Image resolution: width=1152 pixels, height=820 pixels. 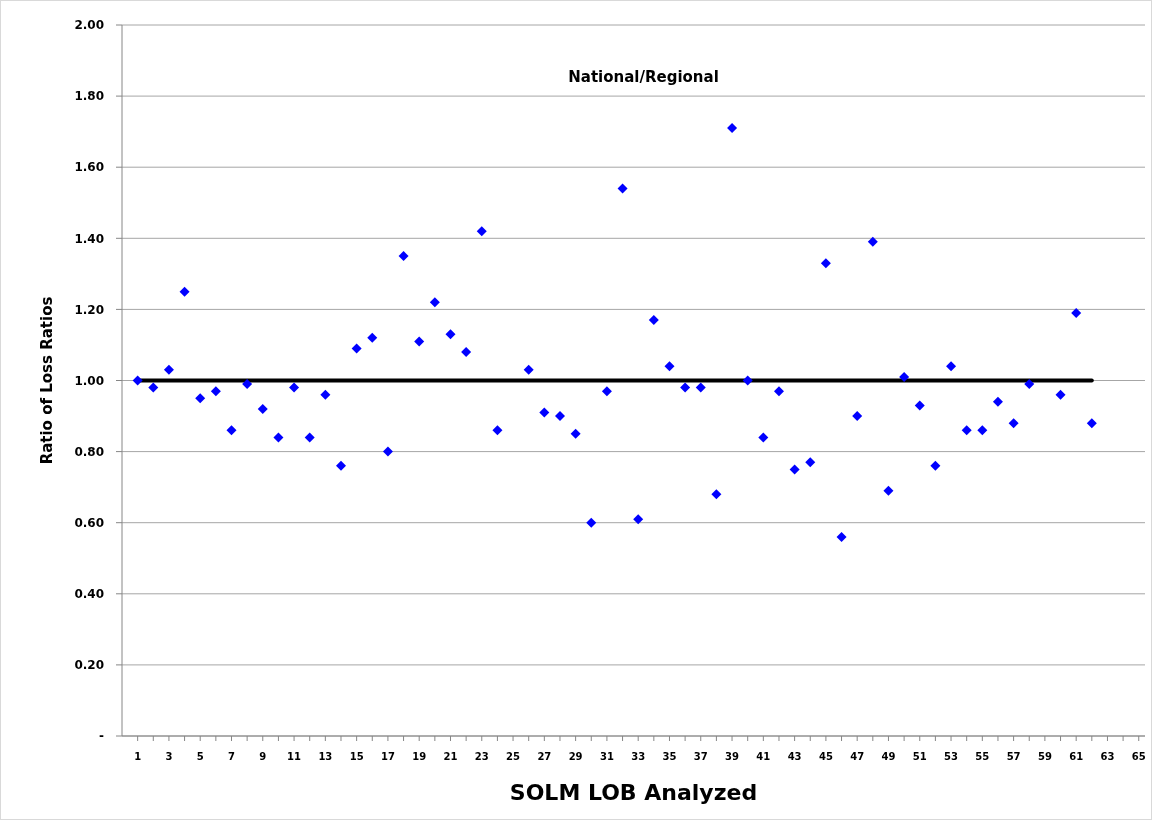 I want to click on x-tick-label: 53, so click(x=951, y=756).